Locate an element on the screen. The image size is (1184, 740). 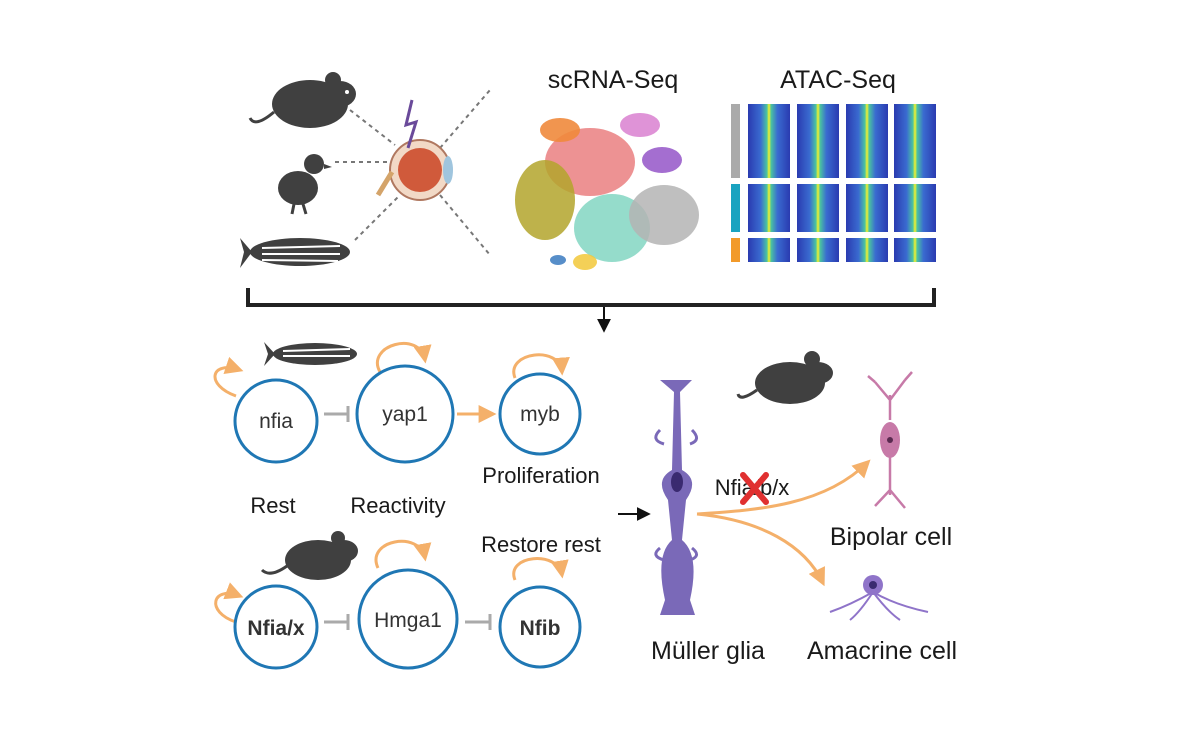
mouse-icon-small is located at coordinates (309, 555).